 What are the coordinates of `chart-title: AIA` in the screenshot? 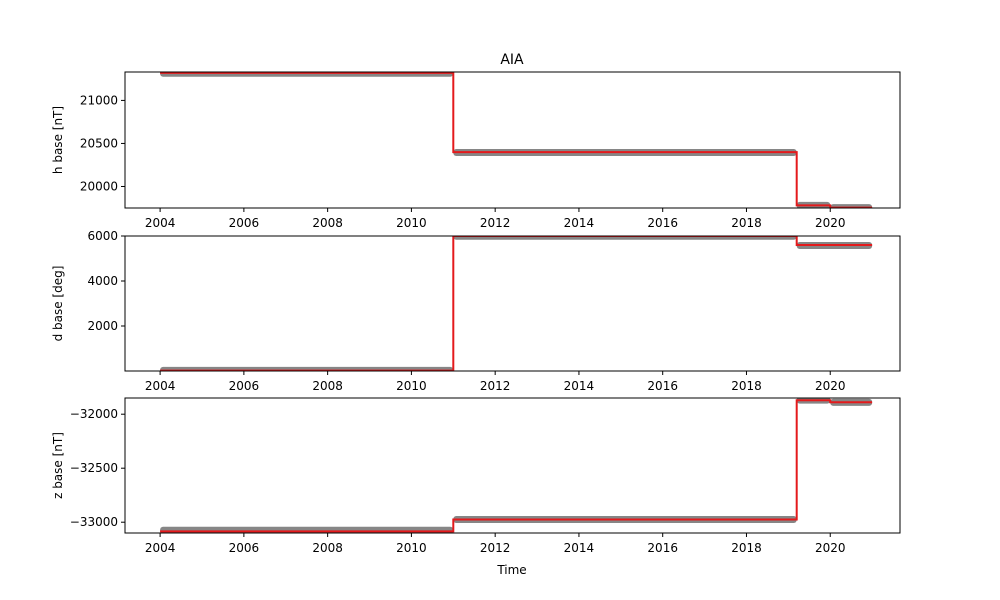 It's located at (512, 60).